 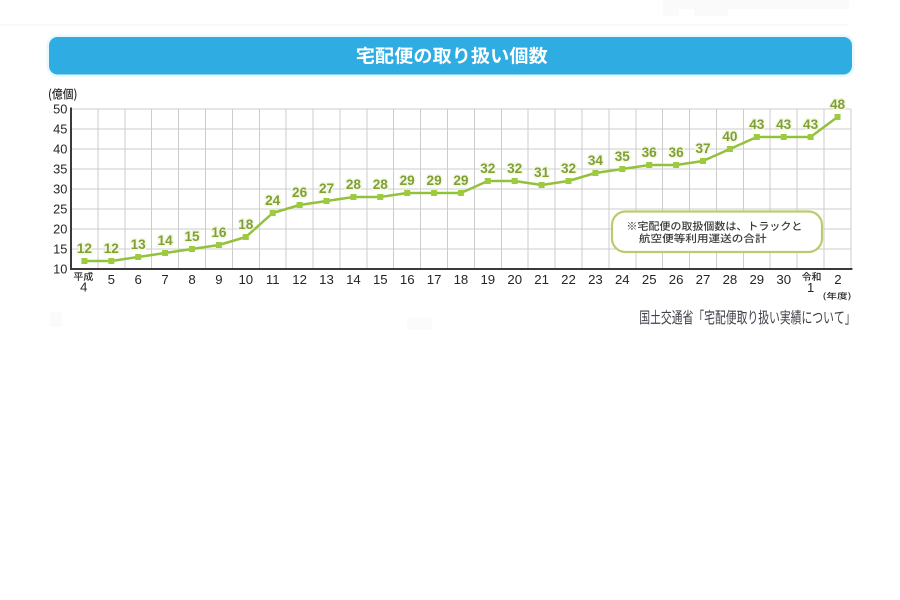 I want to click on svg-text: 45, so click(x=60, y=129).